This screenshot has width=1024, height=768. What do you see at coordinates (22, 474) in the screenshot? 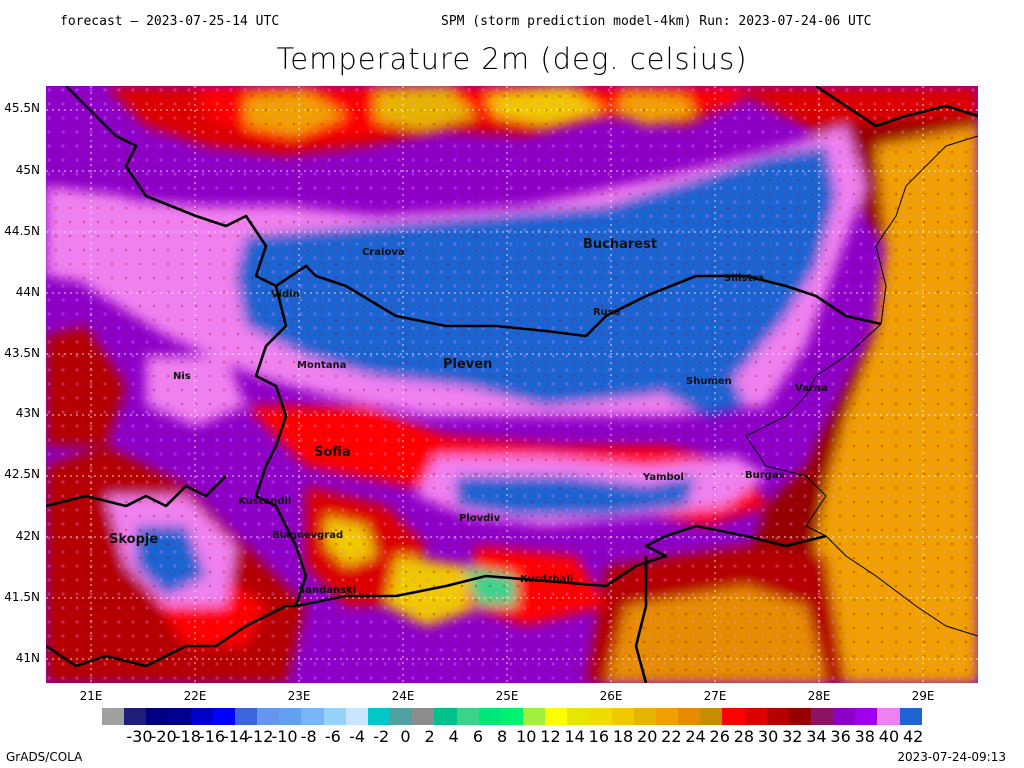
I see `lat-label: 42.5N` at bounding box center [22, 474].